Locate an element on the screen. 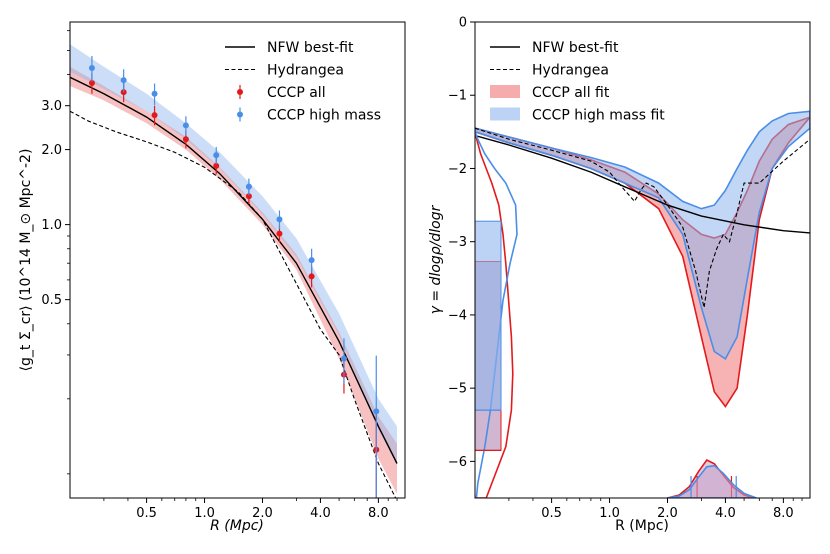 This screenshot has width=830, height=554. left-y-tick-label: 0.5 is located at coordinates (51, 300).